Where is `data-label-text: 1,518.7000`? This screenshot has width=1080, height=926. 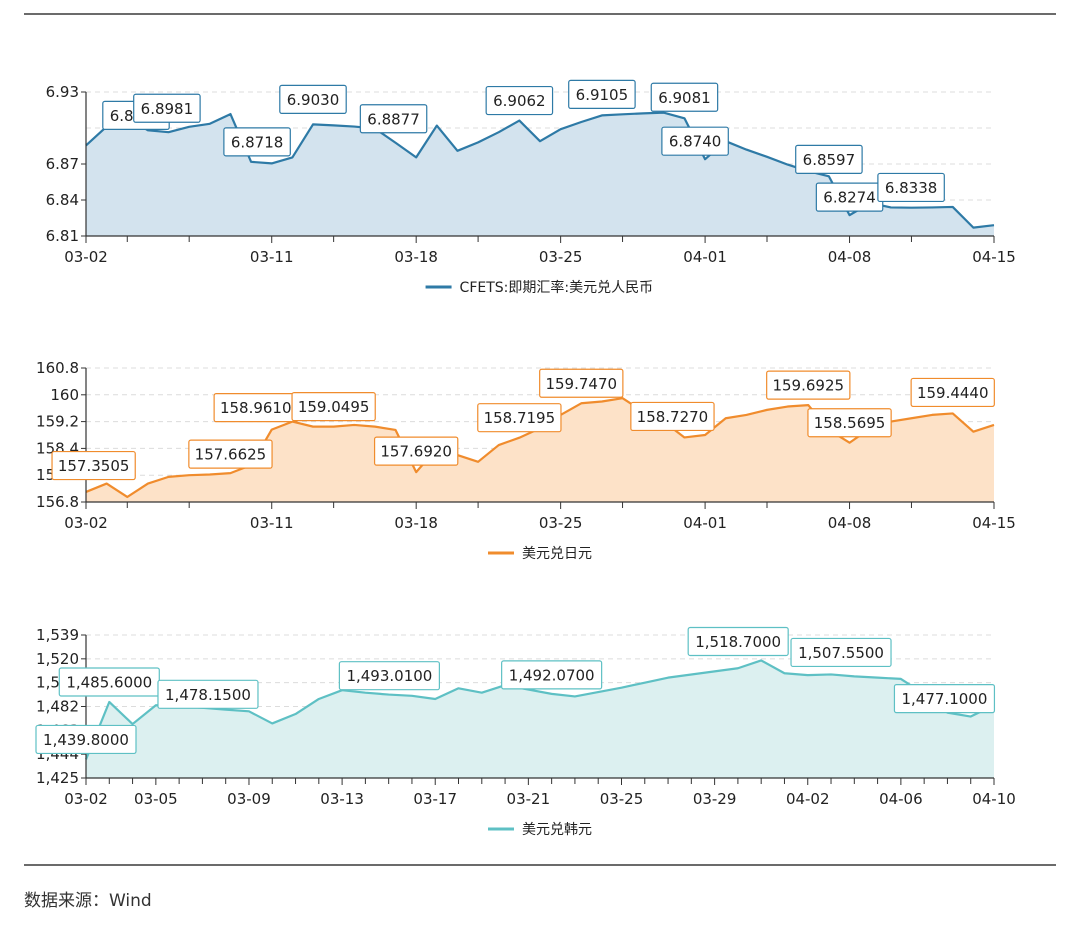 data-label-text: 1,518.7000 is located at coordinates (738, 642).